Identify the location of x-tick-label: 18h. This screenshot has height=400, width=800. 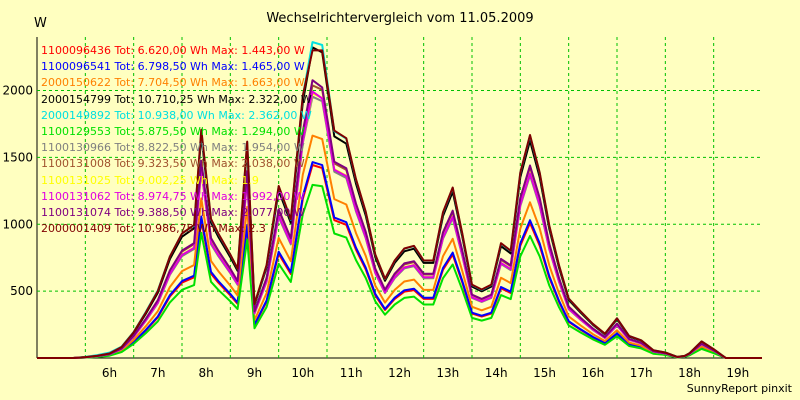
(689, 373).